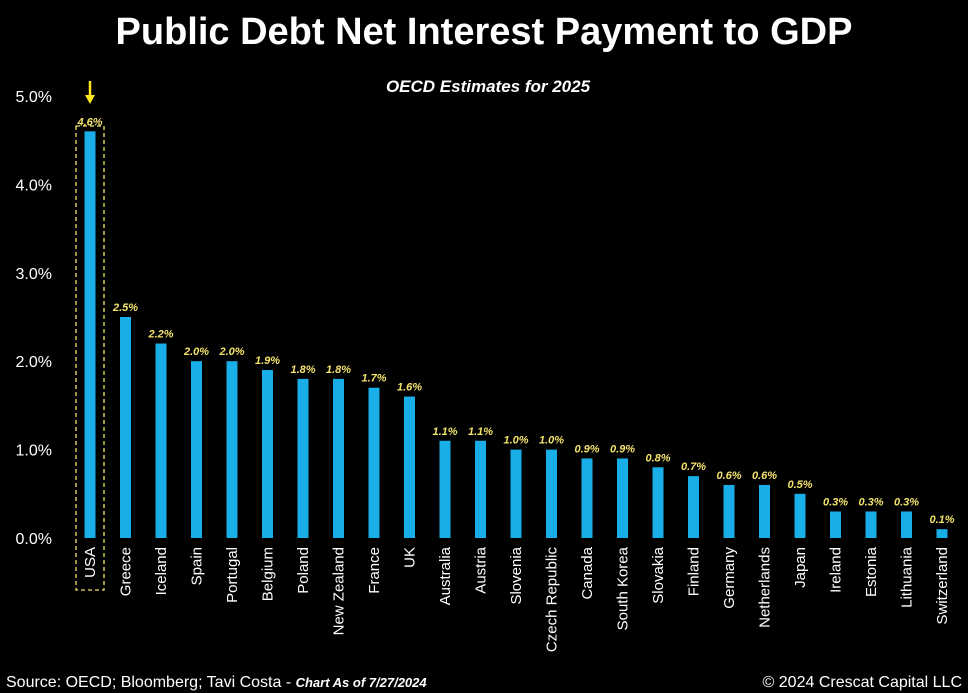 This screenshot has width=968, height=693. I want to click on bar-value-label: 0.7%, so click(693, 467).